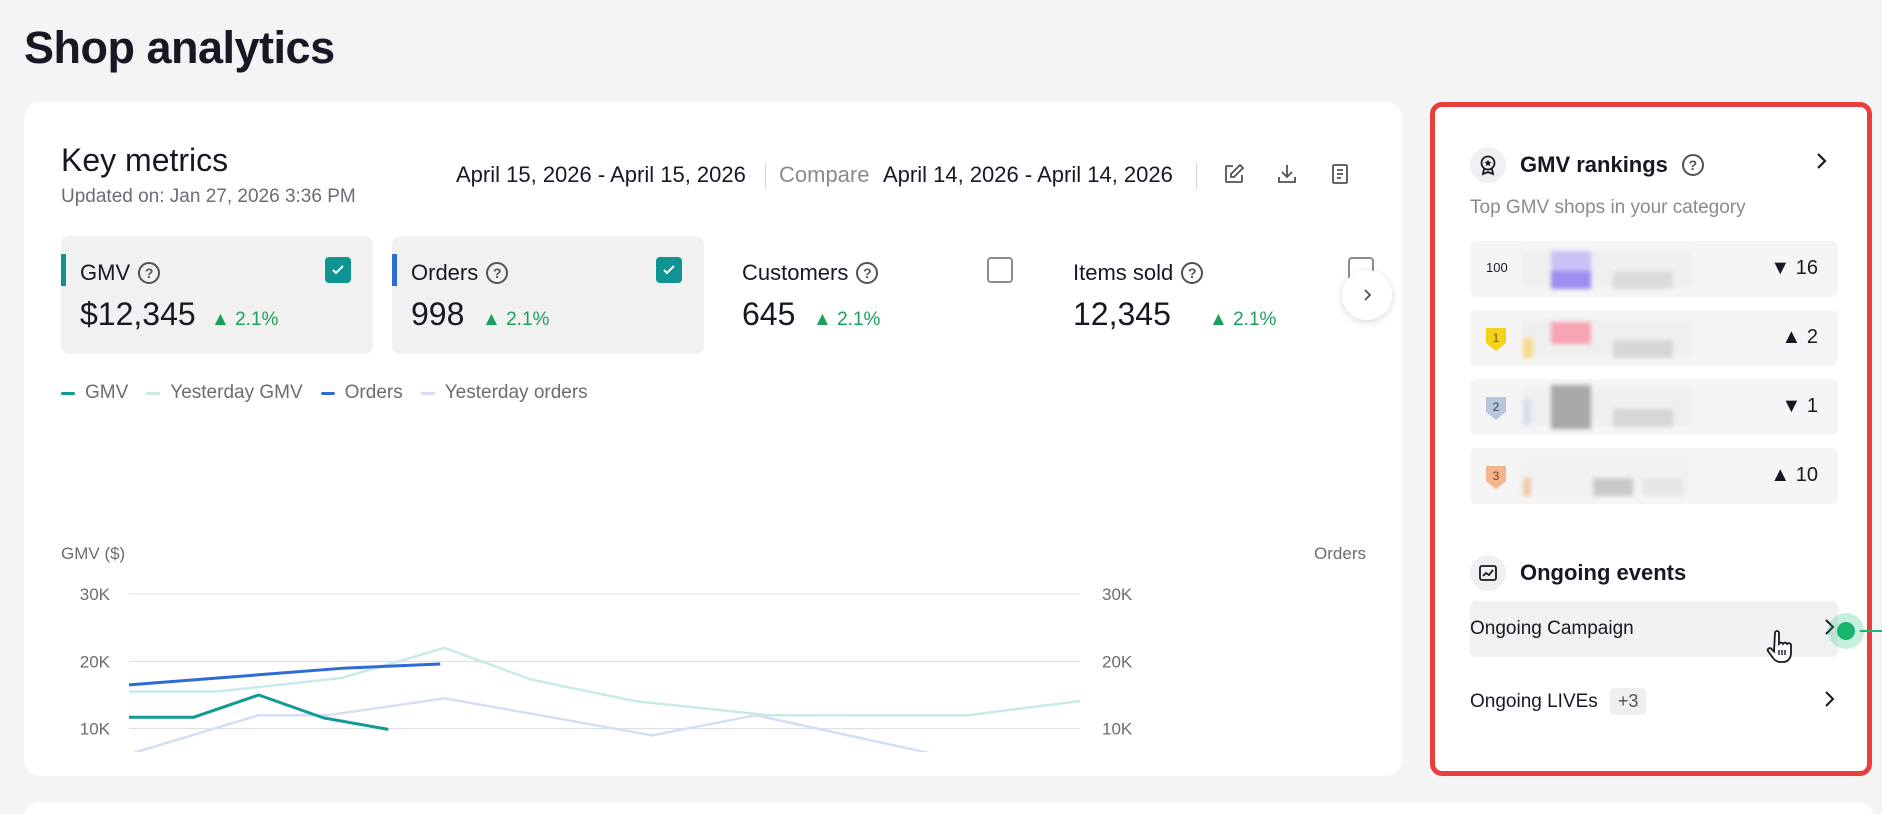 The height and width of the screenshot is (814, 1882). I want to click on rank-number: 100, so click(1497, 267).